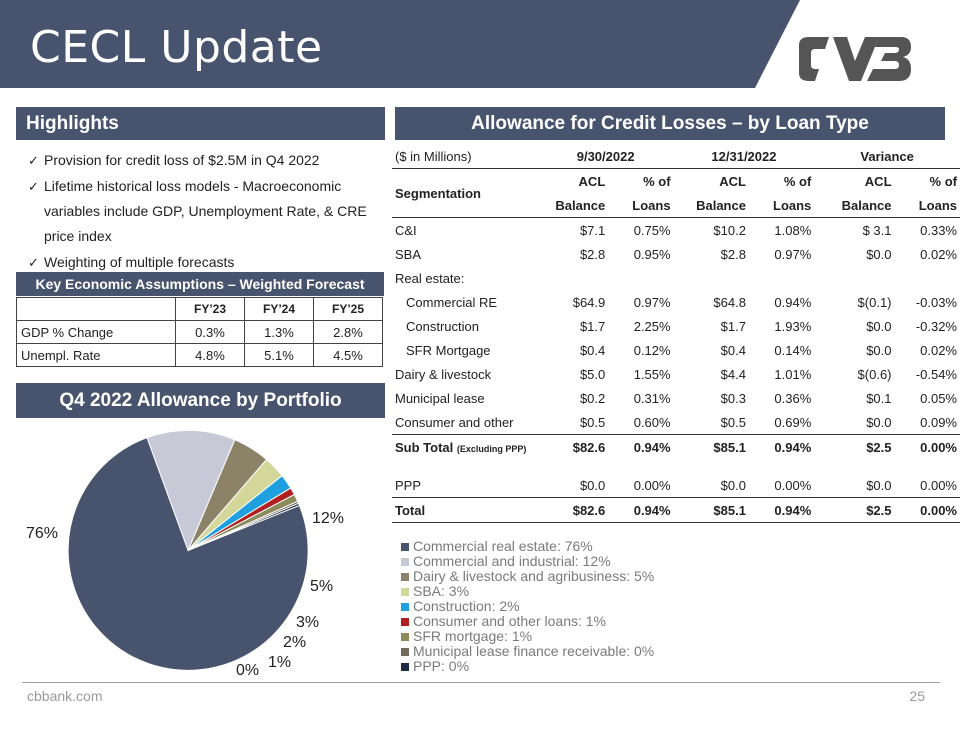 The width and height of the screenshot is (960, 743). I want to click on legend-item: Consumer and other loans: 1%, so click(527, 621).